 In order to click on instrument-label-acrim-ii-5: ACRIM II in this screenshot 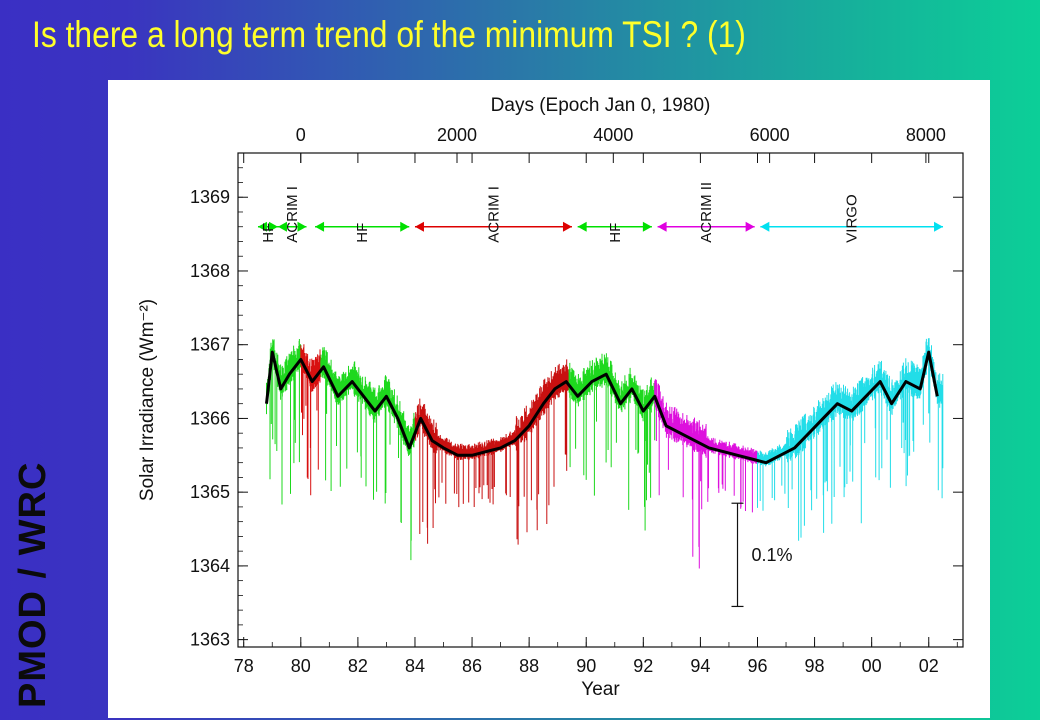, I will do `click(706, 212)`.